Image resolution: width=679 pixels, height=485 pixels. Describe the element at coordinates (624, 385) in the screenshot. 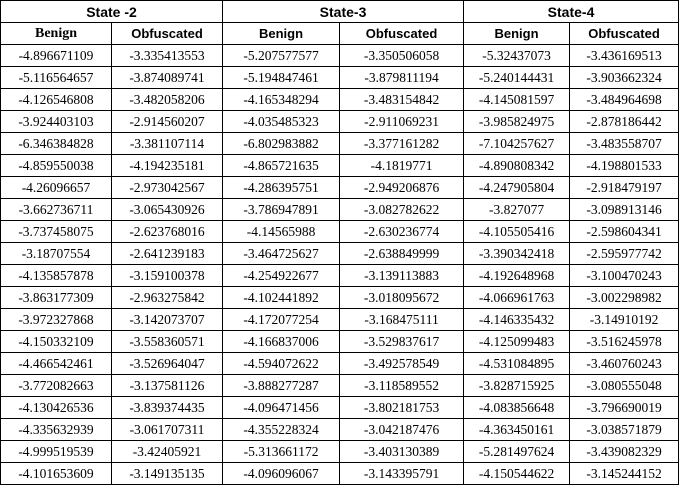

I see `state-4-obfuscated-cell: -3.080555048` at that location.